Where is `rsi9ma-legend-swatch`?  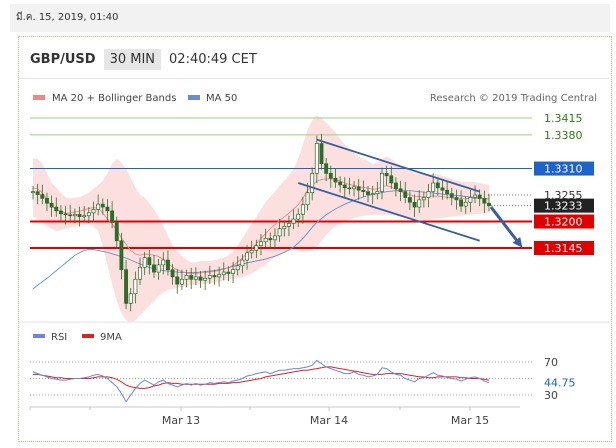
rsi9ma-legend-swatch is located at coordinates (88, 336).